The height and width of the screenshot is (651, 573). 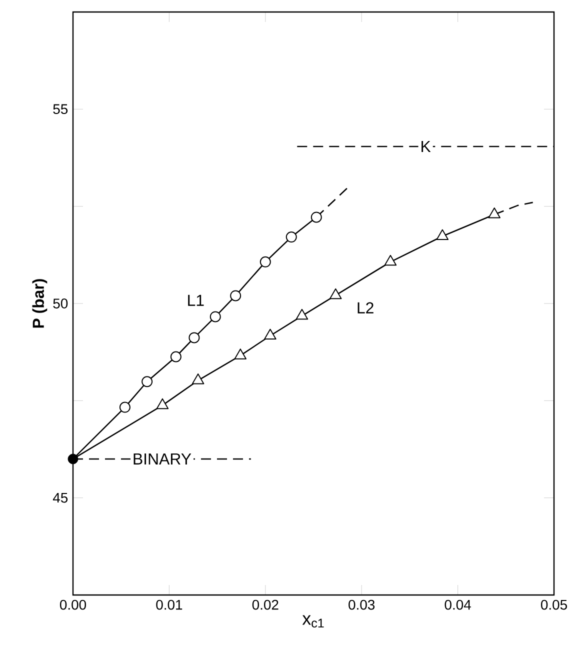 I want to click on series-label: L2, so click(x=366, y=308).